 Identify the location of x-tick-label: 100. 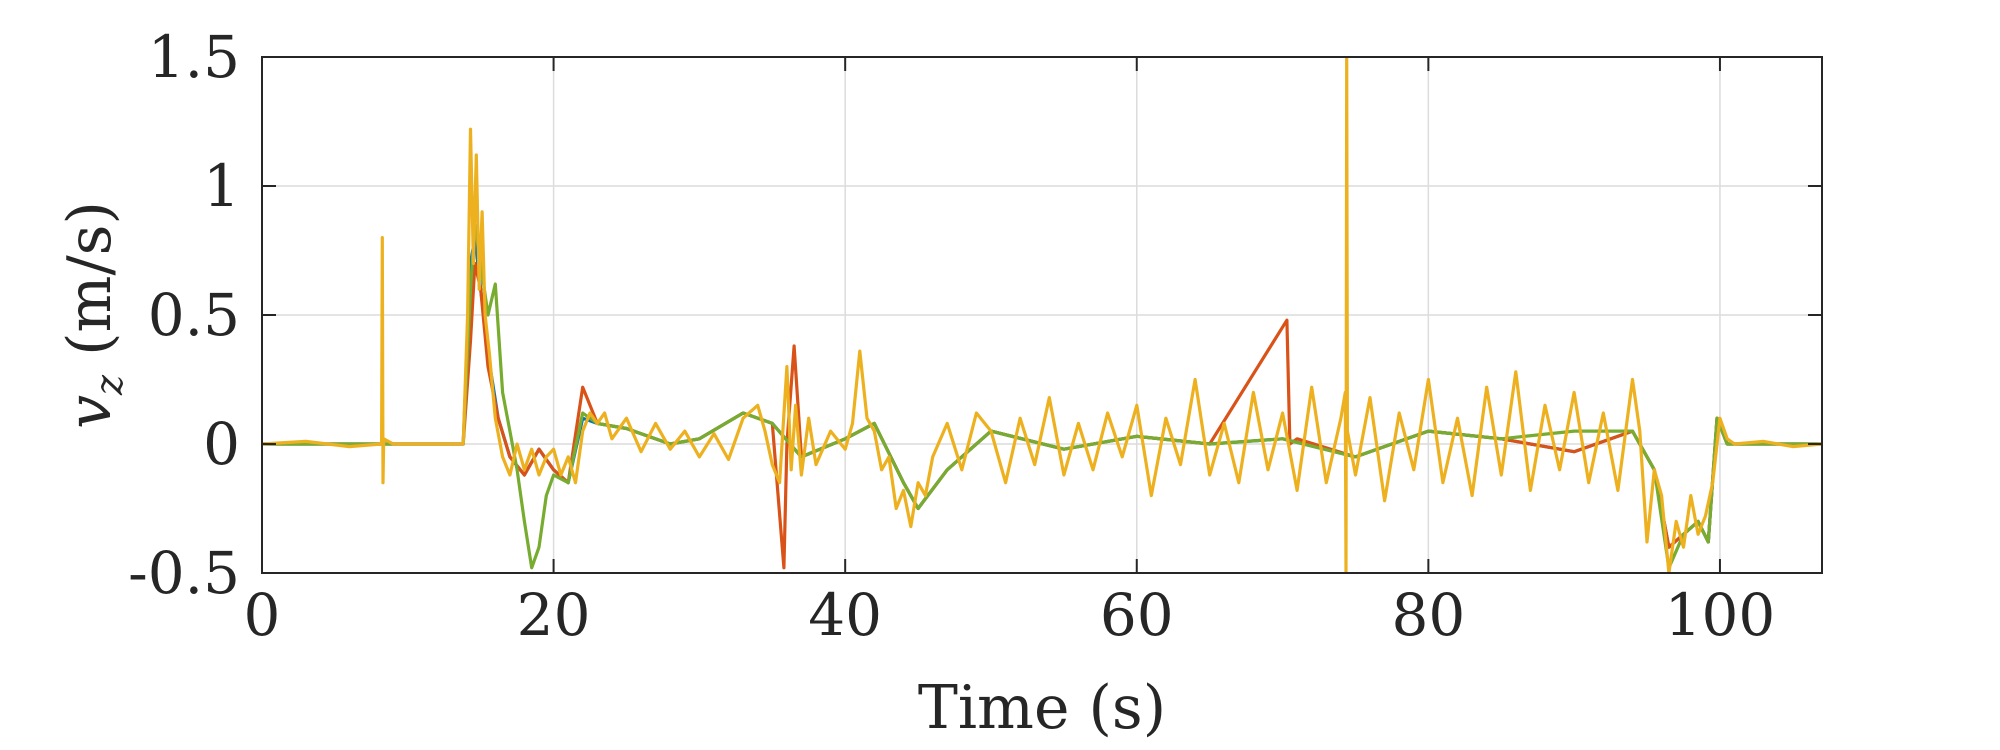
(1720, 615).